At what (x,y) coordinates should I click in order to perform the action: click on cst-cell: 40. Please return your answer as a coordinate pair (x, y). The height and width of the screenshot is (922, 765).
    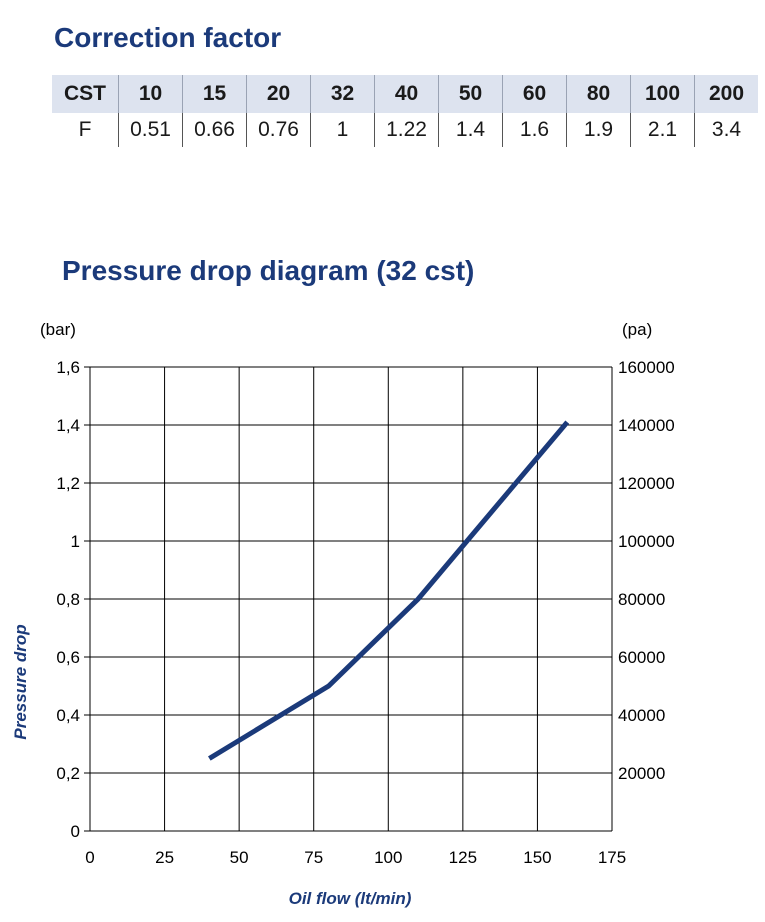
    Looking at the image, I should click on (406, 94).